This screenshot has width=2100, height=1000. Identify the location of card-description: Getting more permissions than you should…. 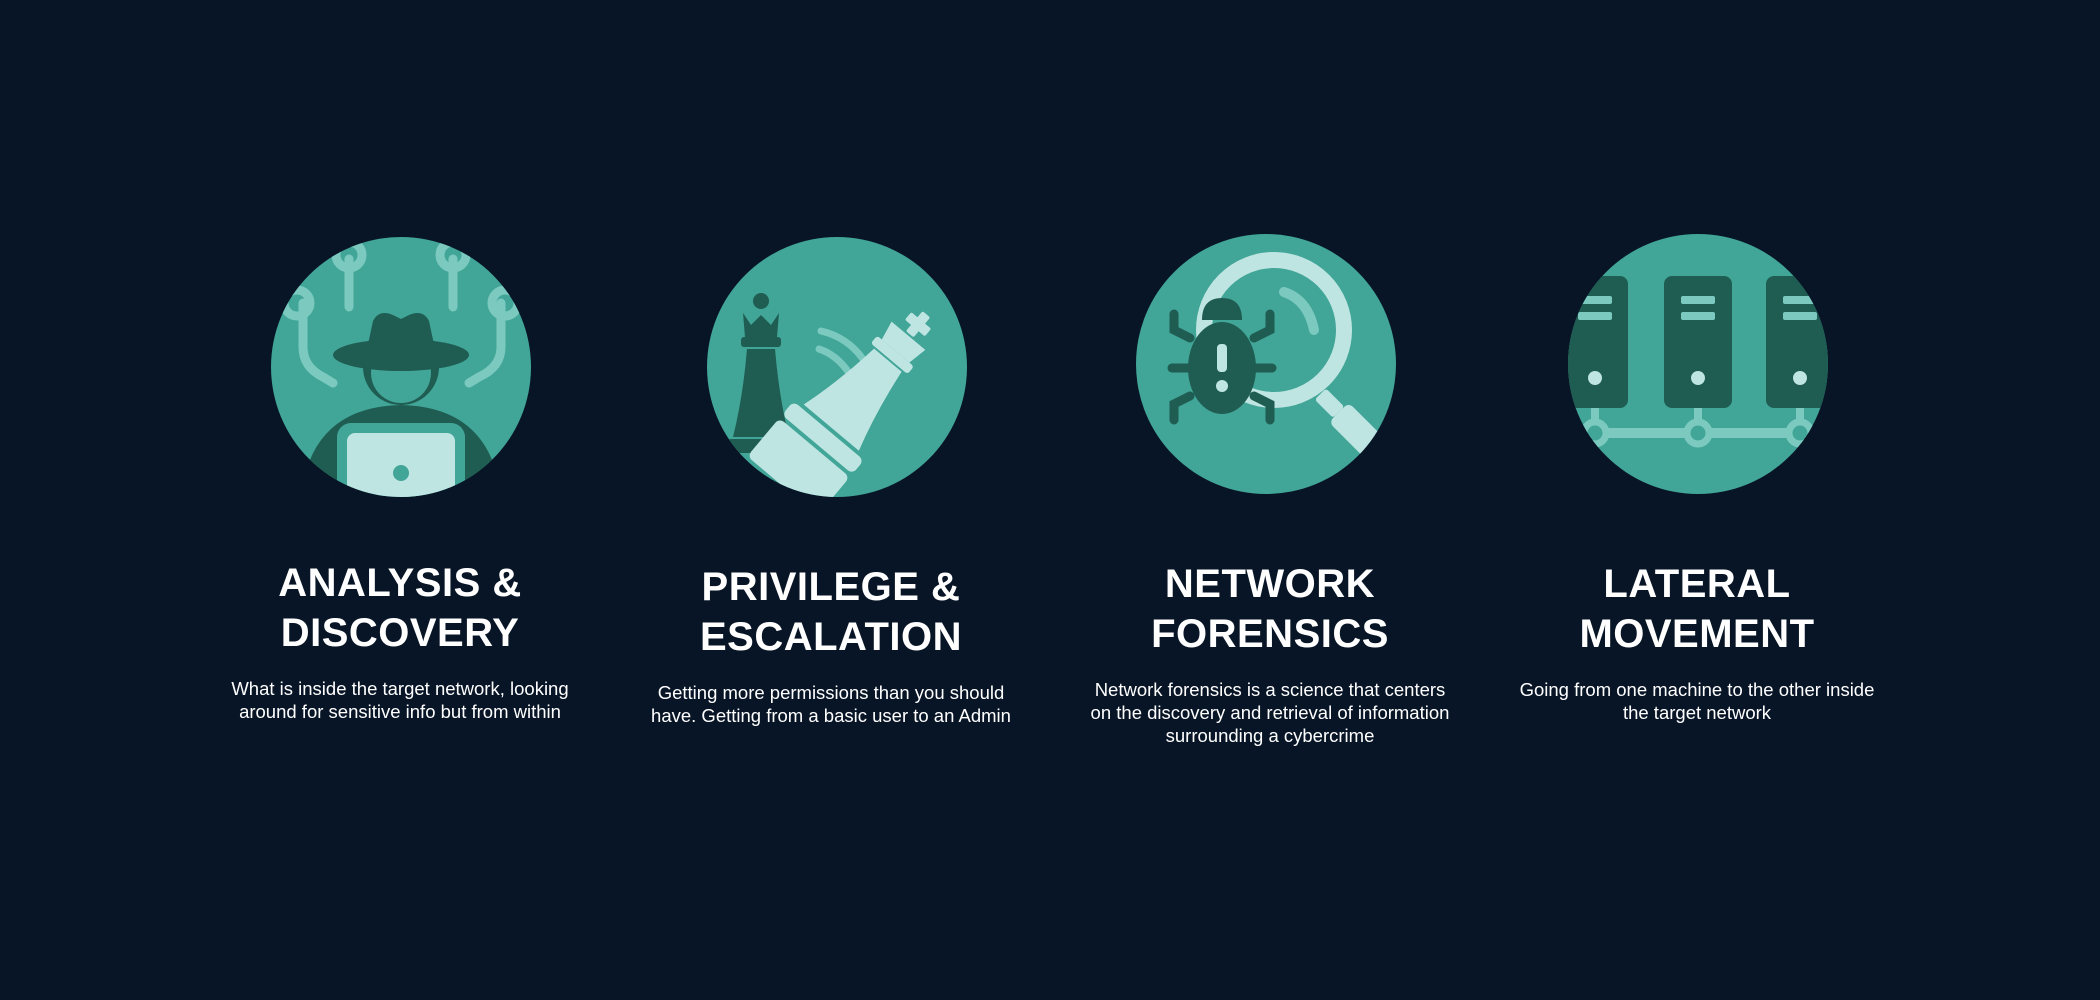
(831, 704).